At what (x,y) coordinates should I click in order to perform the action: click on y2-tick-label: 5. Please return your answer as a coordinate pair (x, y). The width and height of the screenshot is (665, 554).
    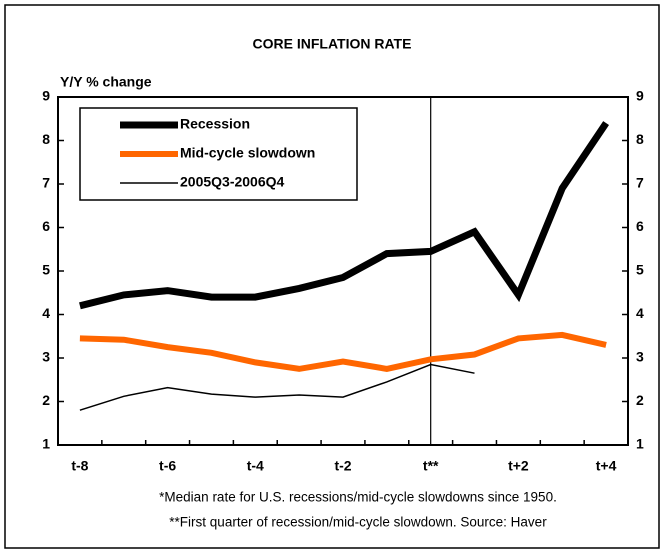
    Looking at the image, I should click on (640, 270).